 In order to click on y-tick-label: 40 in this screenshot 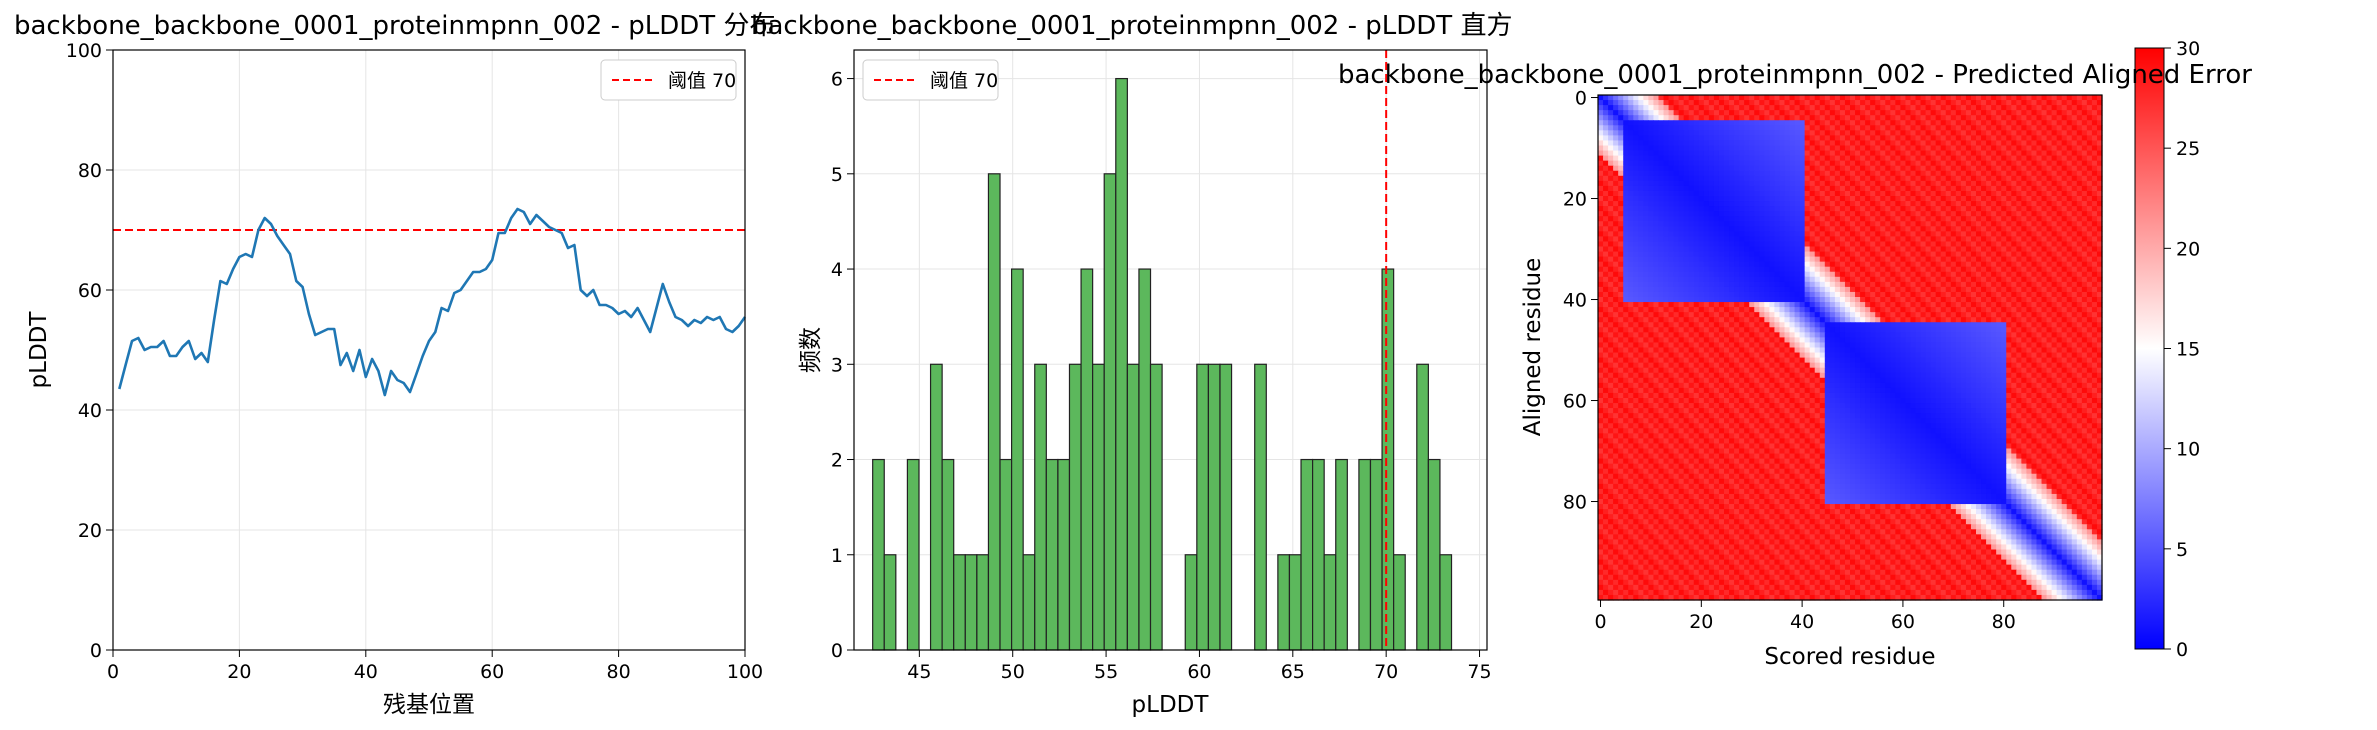, I will do `click(90, 411)`.